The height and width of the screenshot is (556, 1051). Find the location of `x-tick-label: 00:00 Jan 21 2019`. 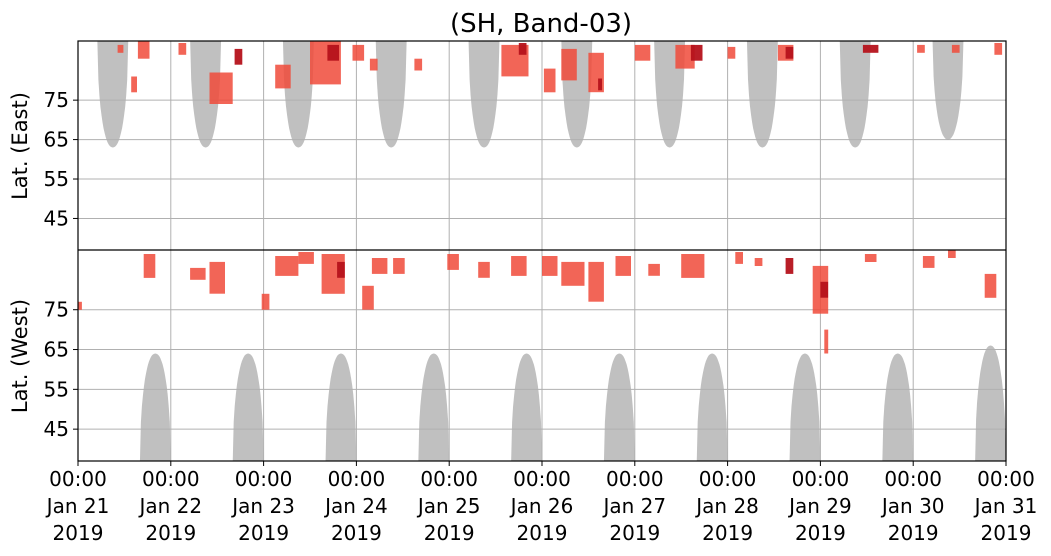

x-tick-label: 00:00 Jan 21 2019 is located at coordinates (77, 506).